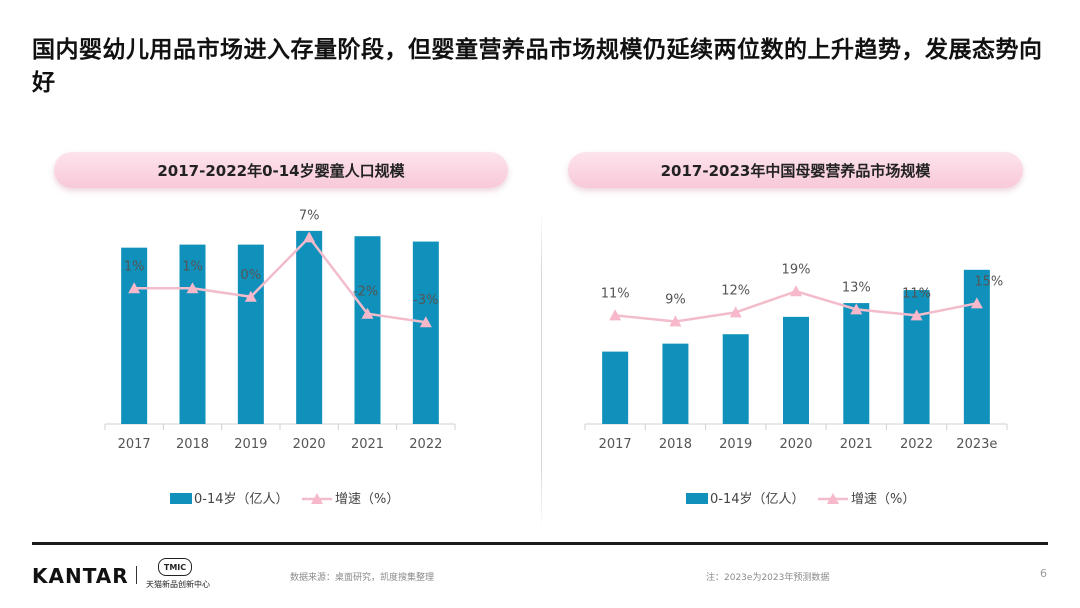 The image size is (1080, 608). Describe the element at coordinates (735, 290) in the screenshot. I see `data-label: 12%` at that location.